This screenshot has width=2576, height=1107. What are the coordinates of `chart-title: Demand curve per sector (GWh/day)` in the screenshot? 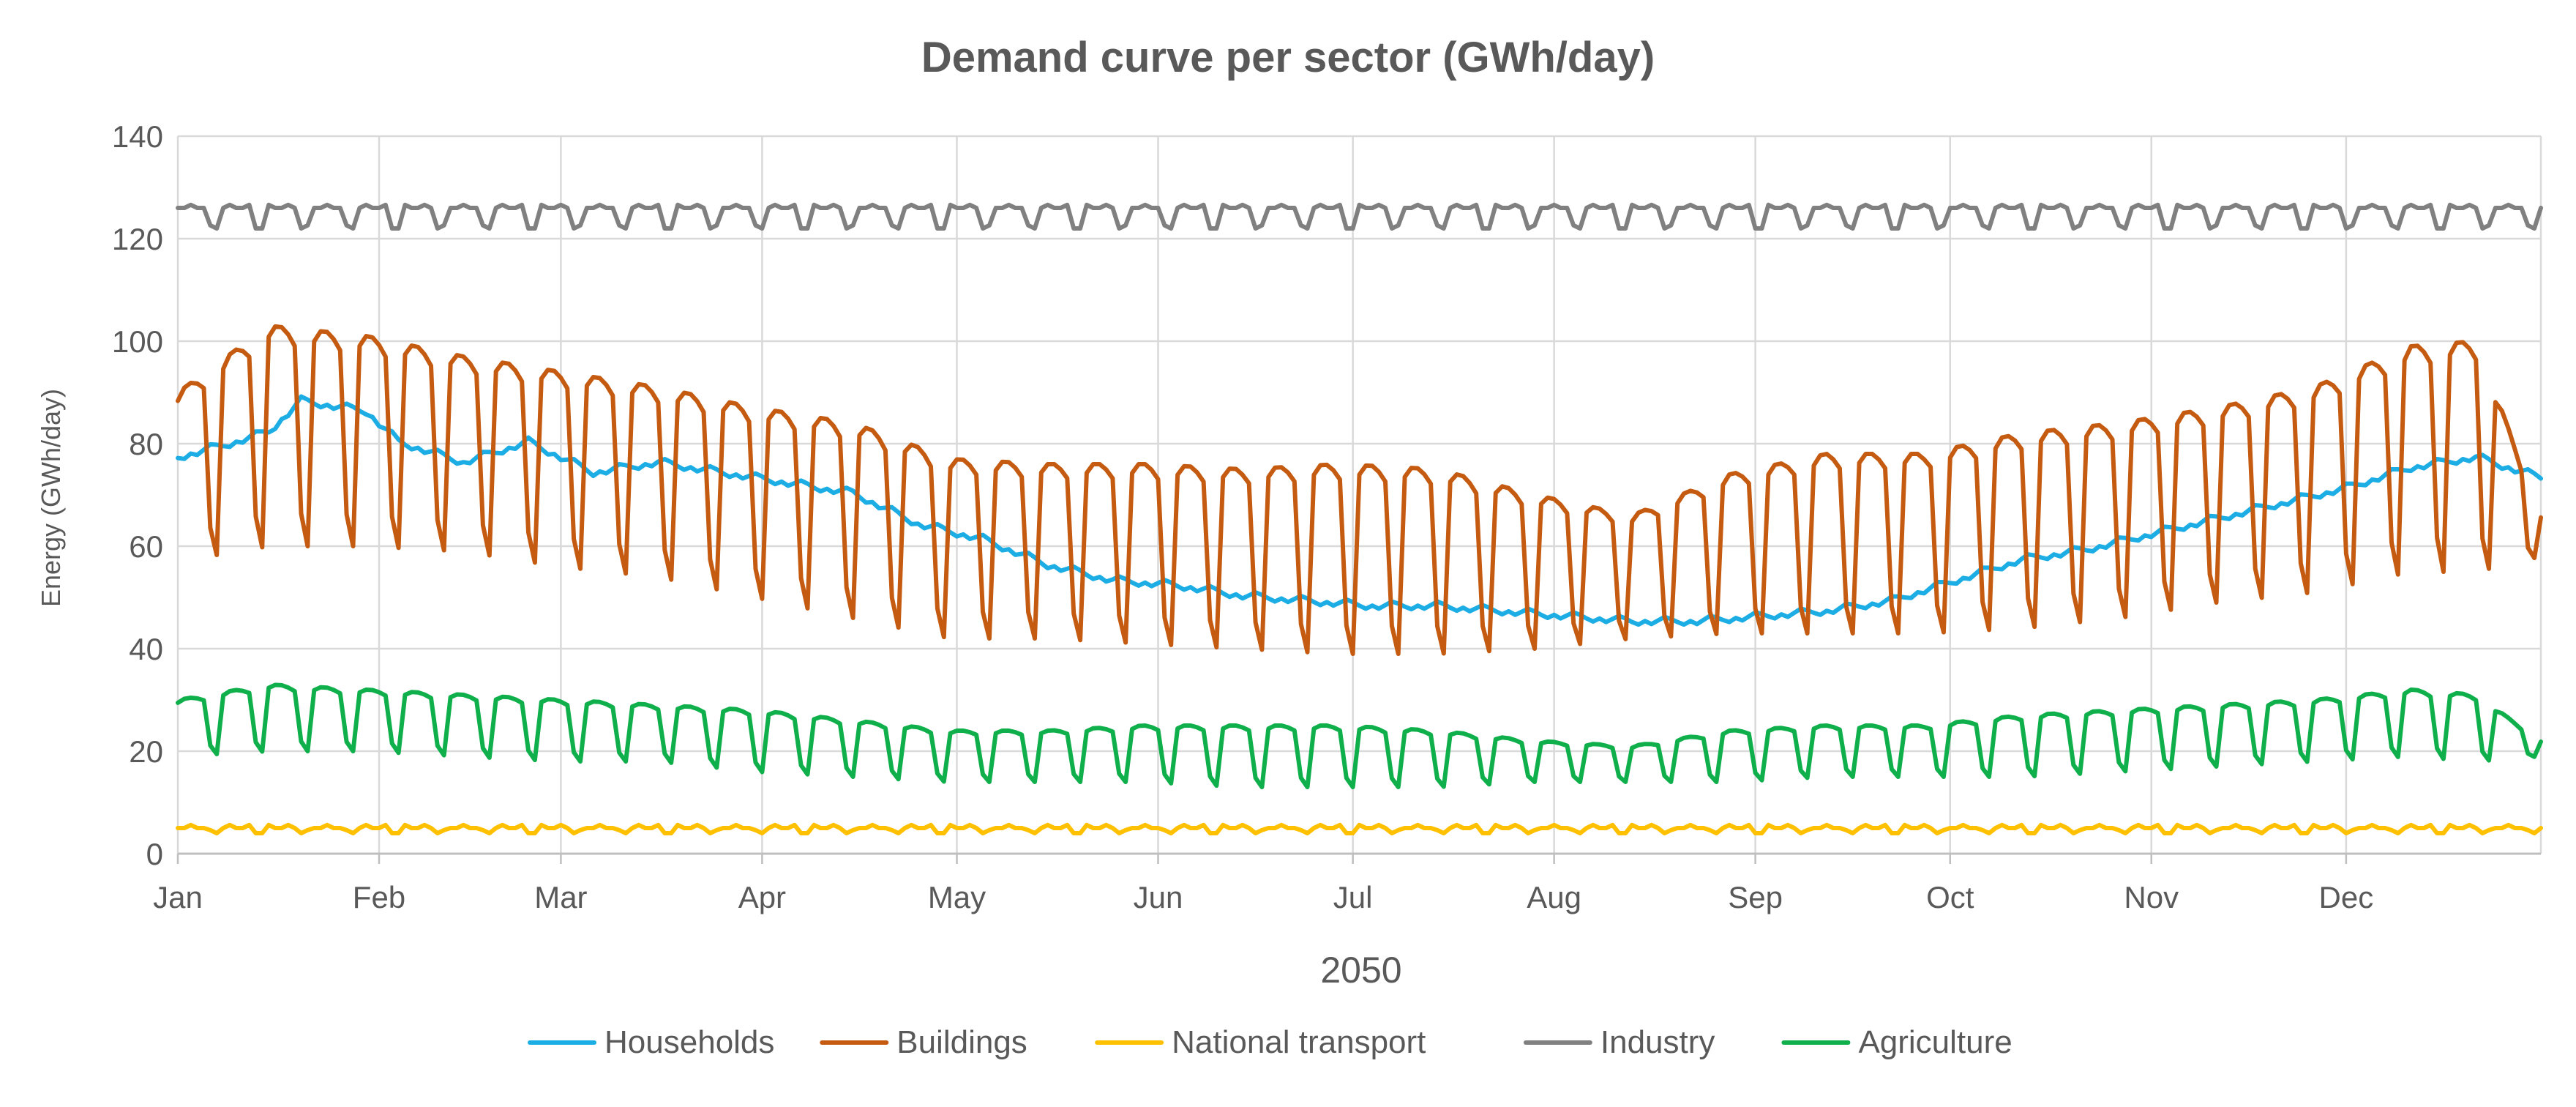 It's located at (1288, 57).